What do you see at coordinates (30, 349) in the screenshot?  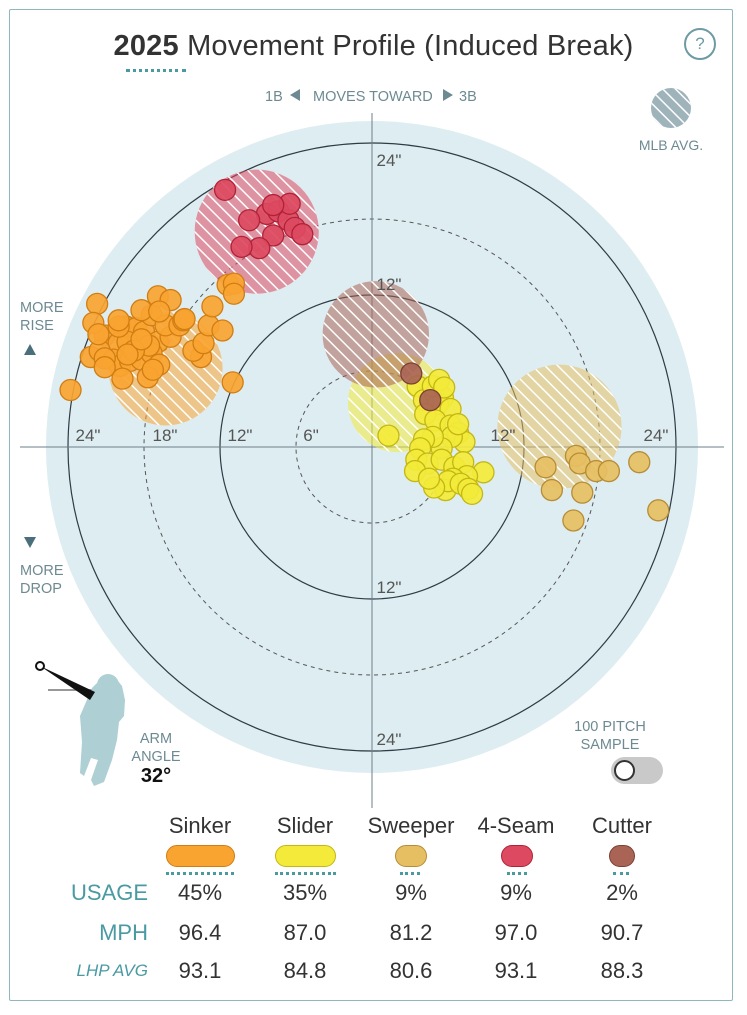 I see `rise-arrow-icon` at bounding box center [30, 349].